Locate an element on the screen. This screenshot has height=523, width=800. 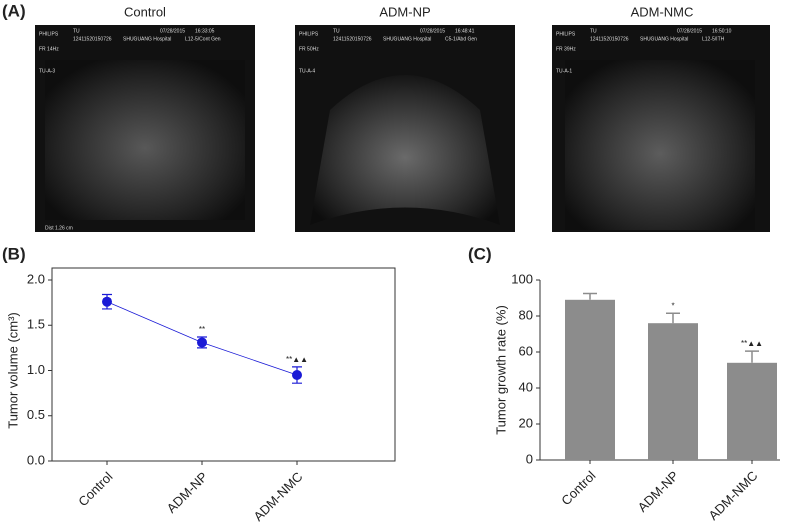
image-overlay-text: Dist 1.26 cm is located at coordinates (59, 228).